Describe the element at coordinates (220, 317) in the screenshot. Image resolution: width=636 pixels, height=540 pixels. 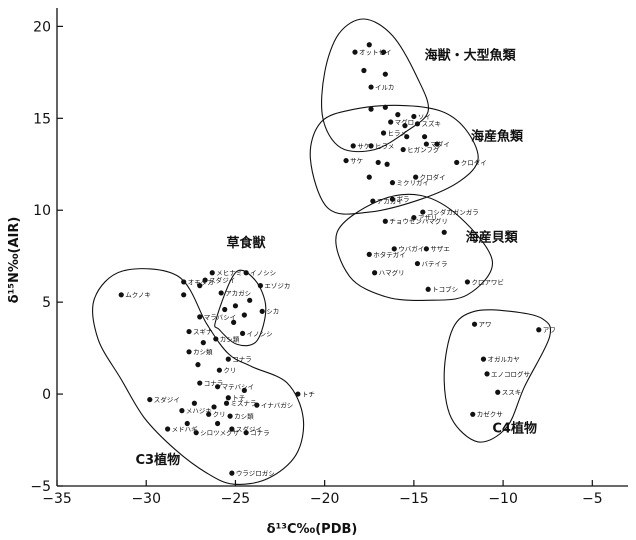
I see `point-label: マラバシイ` at that location.